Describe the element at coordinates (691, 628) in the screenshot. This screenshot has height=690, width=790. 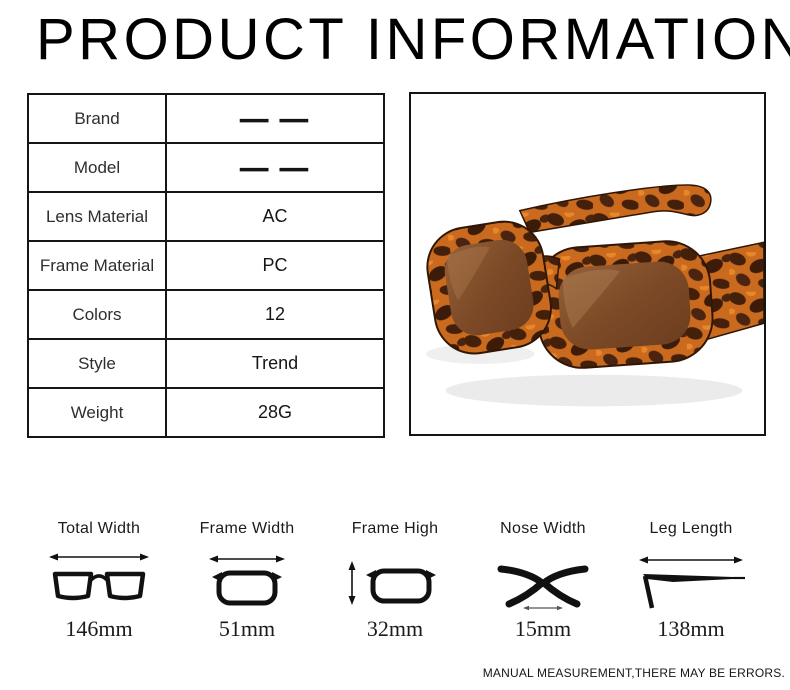
I see `measurement-value: 138mm` at that location.